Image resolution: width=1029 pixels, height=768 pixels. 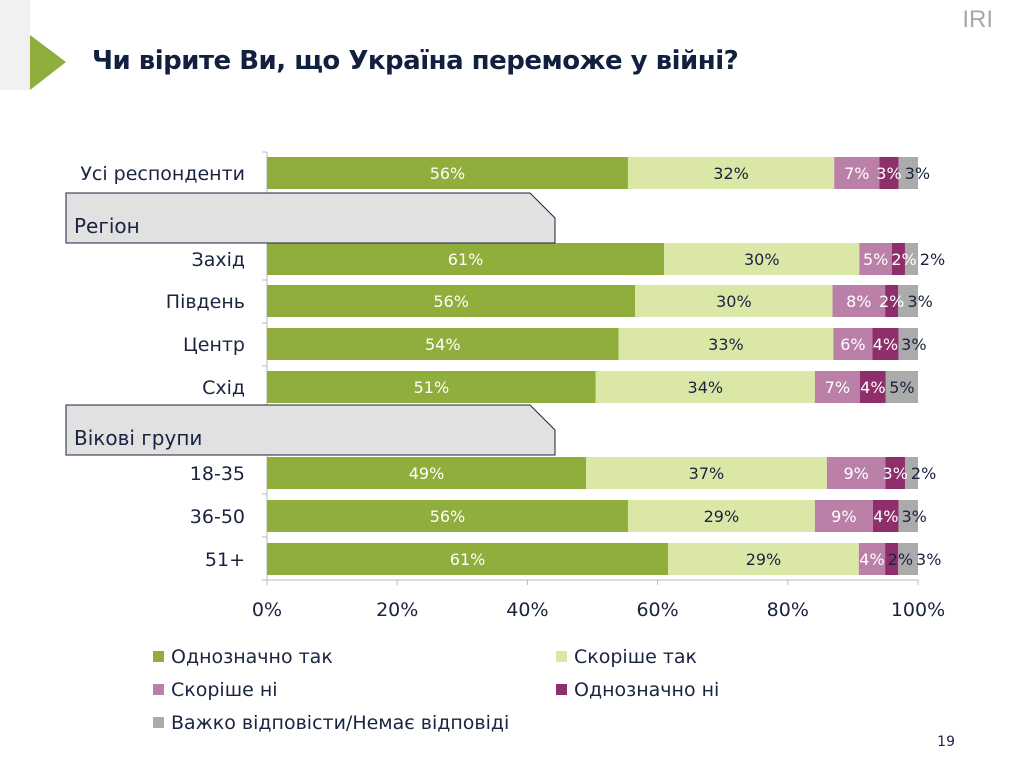 I want to click on x-tick-label: 40%, so click(x=527, y=610).